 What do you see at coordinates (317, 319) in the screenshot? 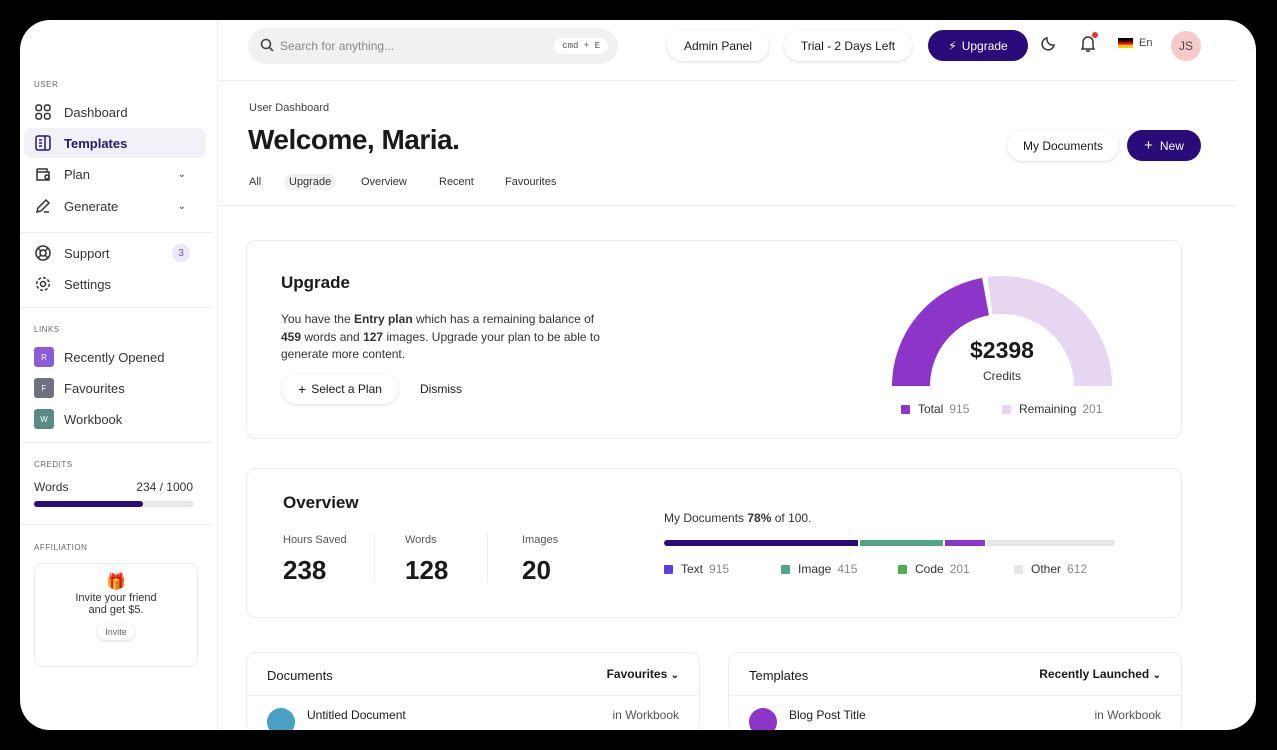
I see `text: You have the` at bounding box center [317, 319].